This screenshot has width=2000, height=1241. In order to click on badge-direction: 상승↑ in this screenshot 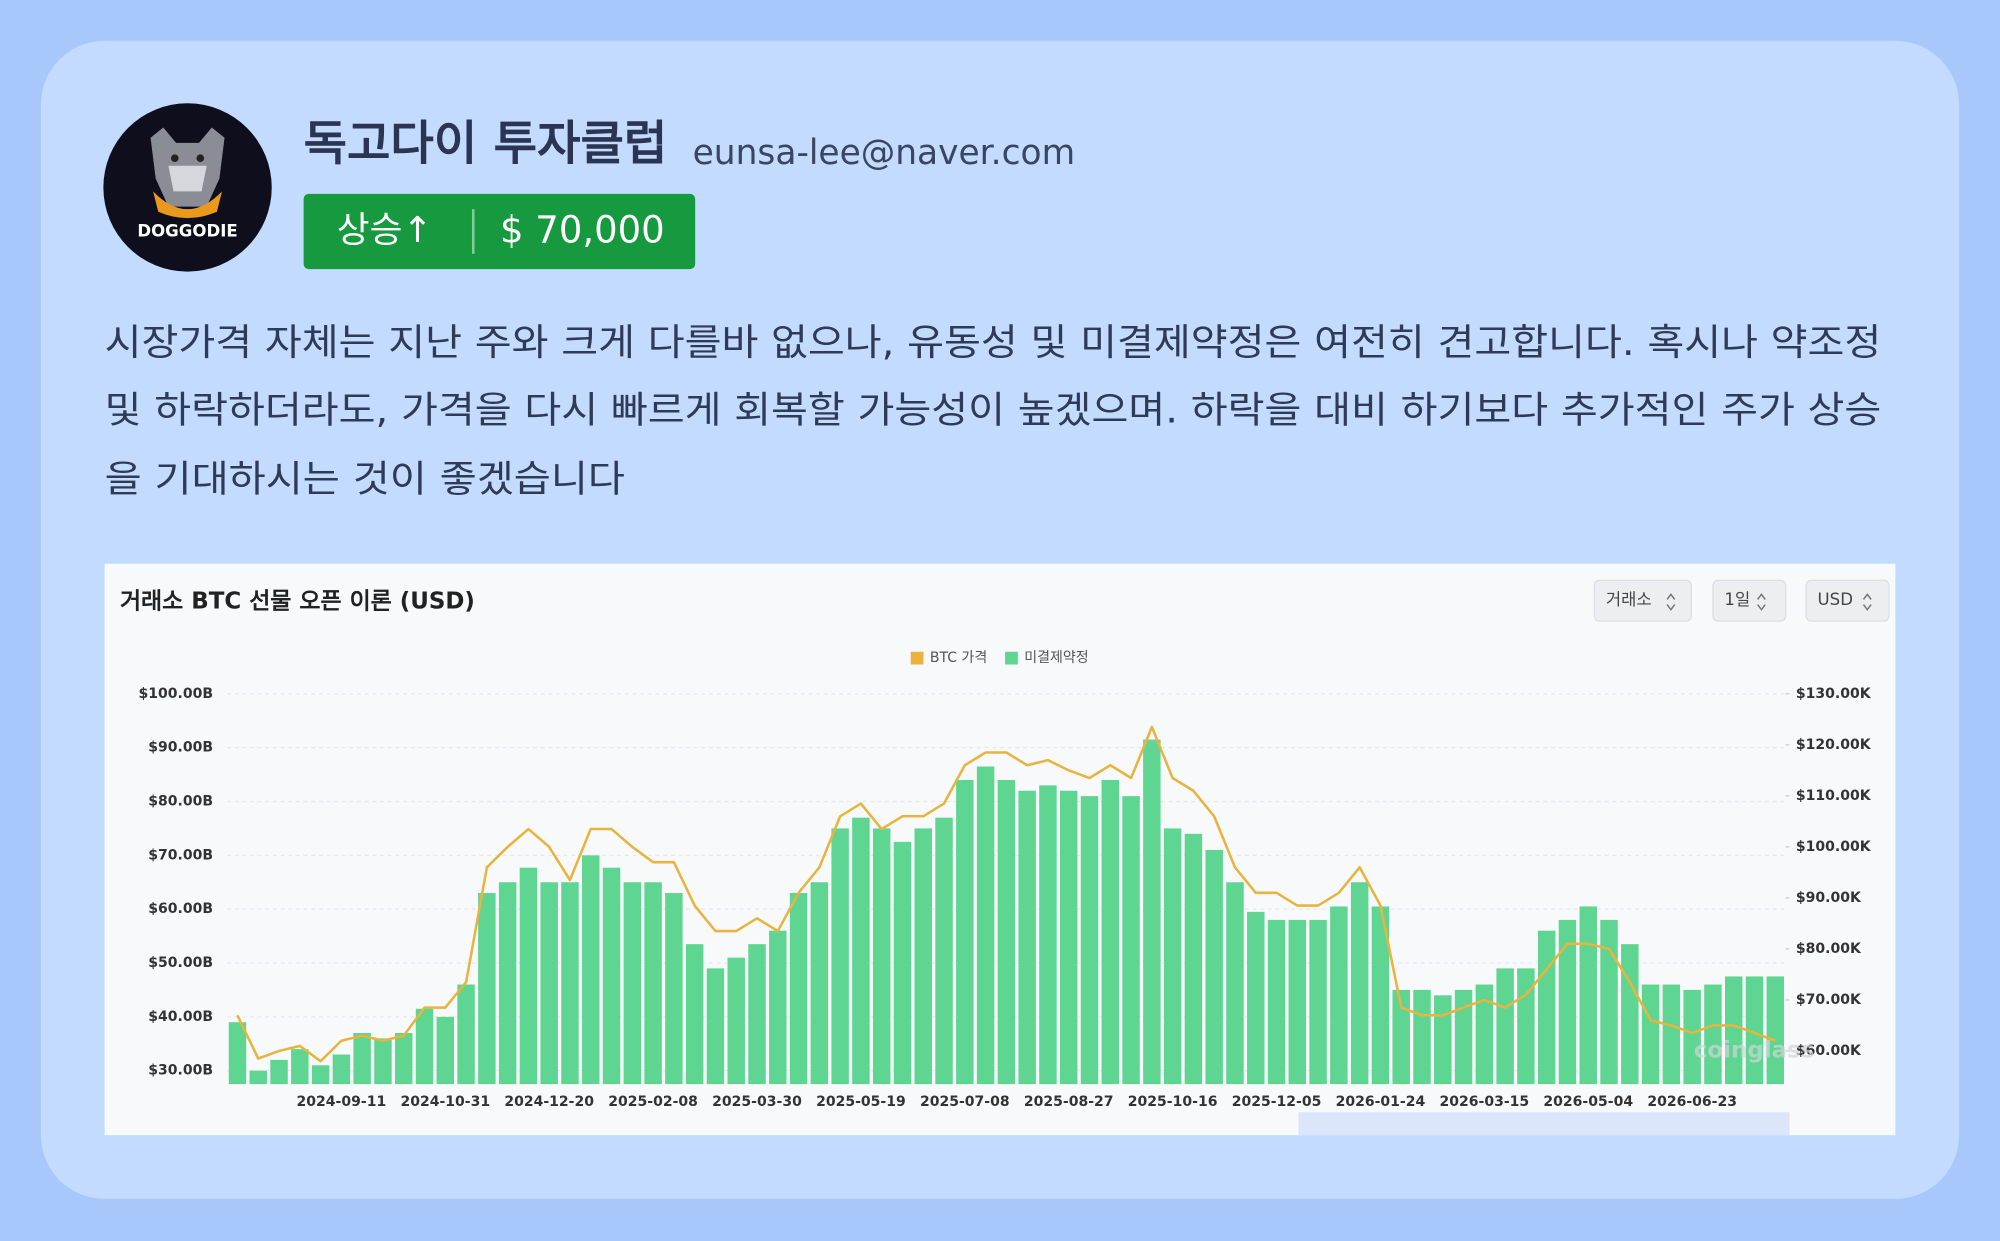, I will do `click(385, 230)`.